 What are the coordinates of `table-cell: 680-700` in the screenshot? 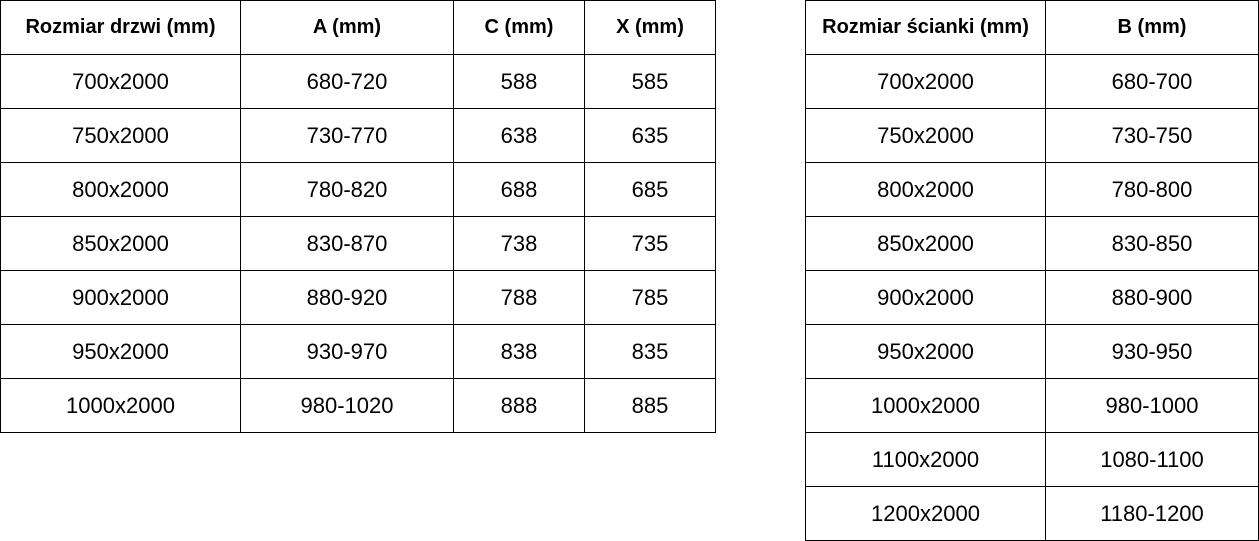 It's located at (1152, 81).